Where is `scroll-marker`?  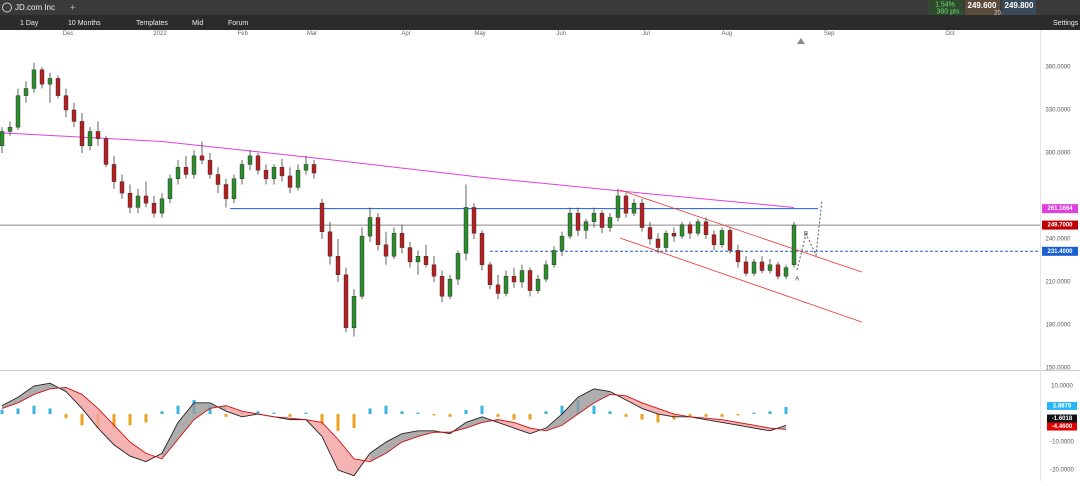
scroll-marker is located at coordinates (801, 41).